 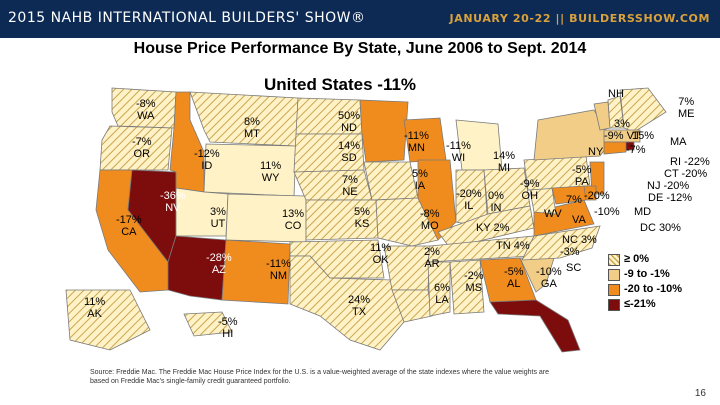 I want to click on legend-swatch-severe, so click(x=614, y=305).